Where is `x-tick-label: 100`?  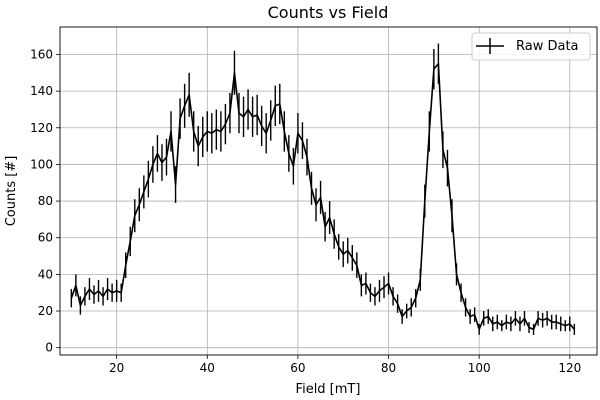
x-tick-label: 100 is located at coordinates (479, 368).